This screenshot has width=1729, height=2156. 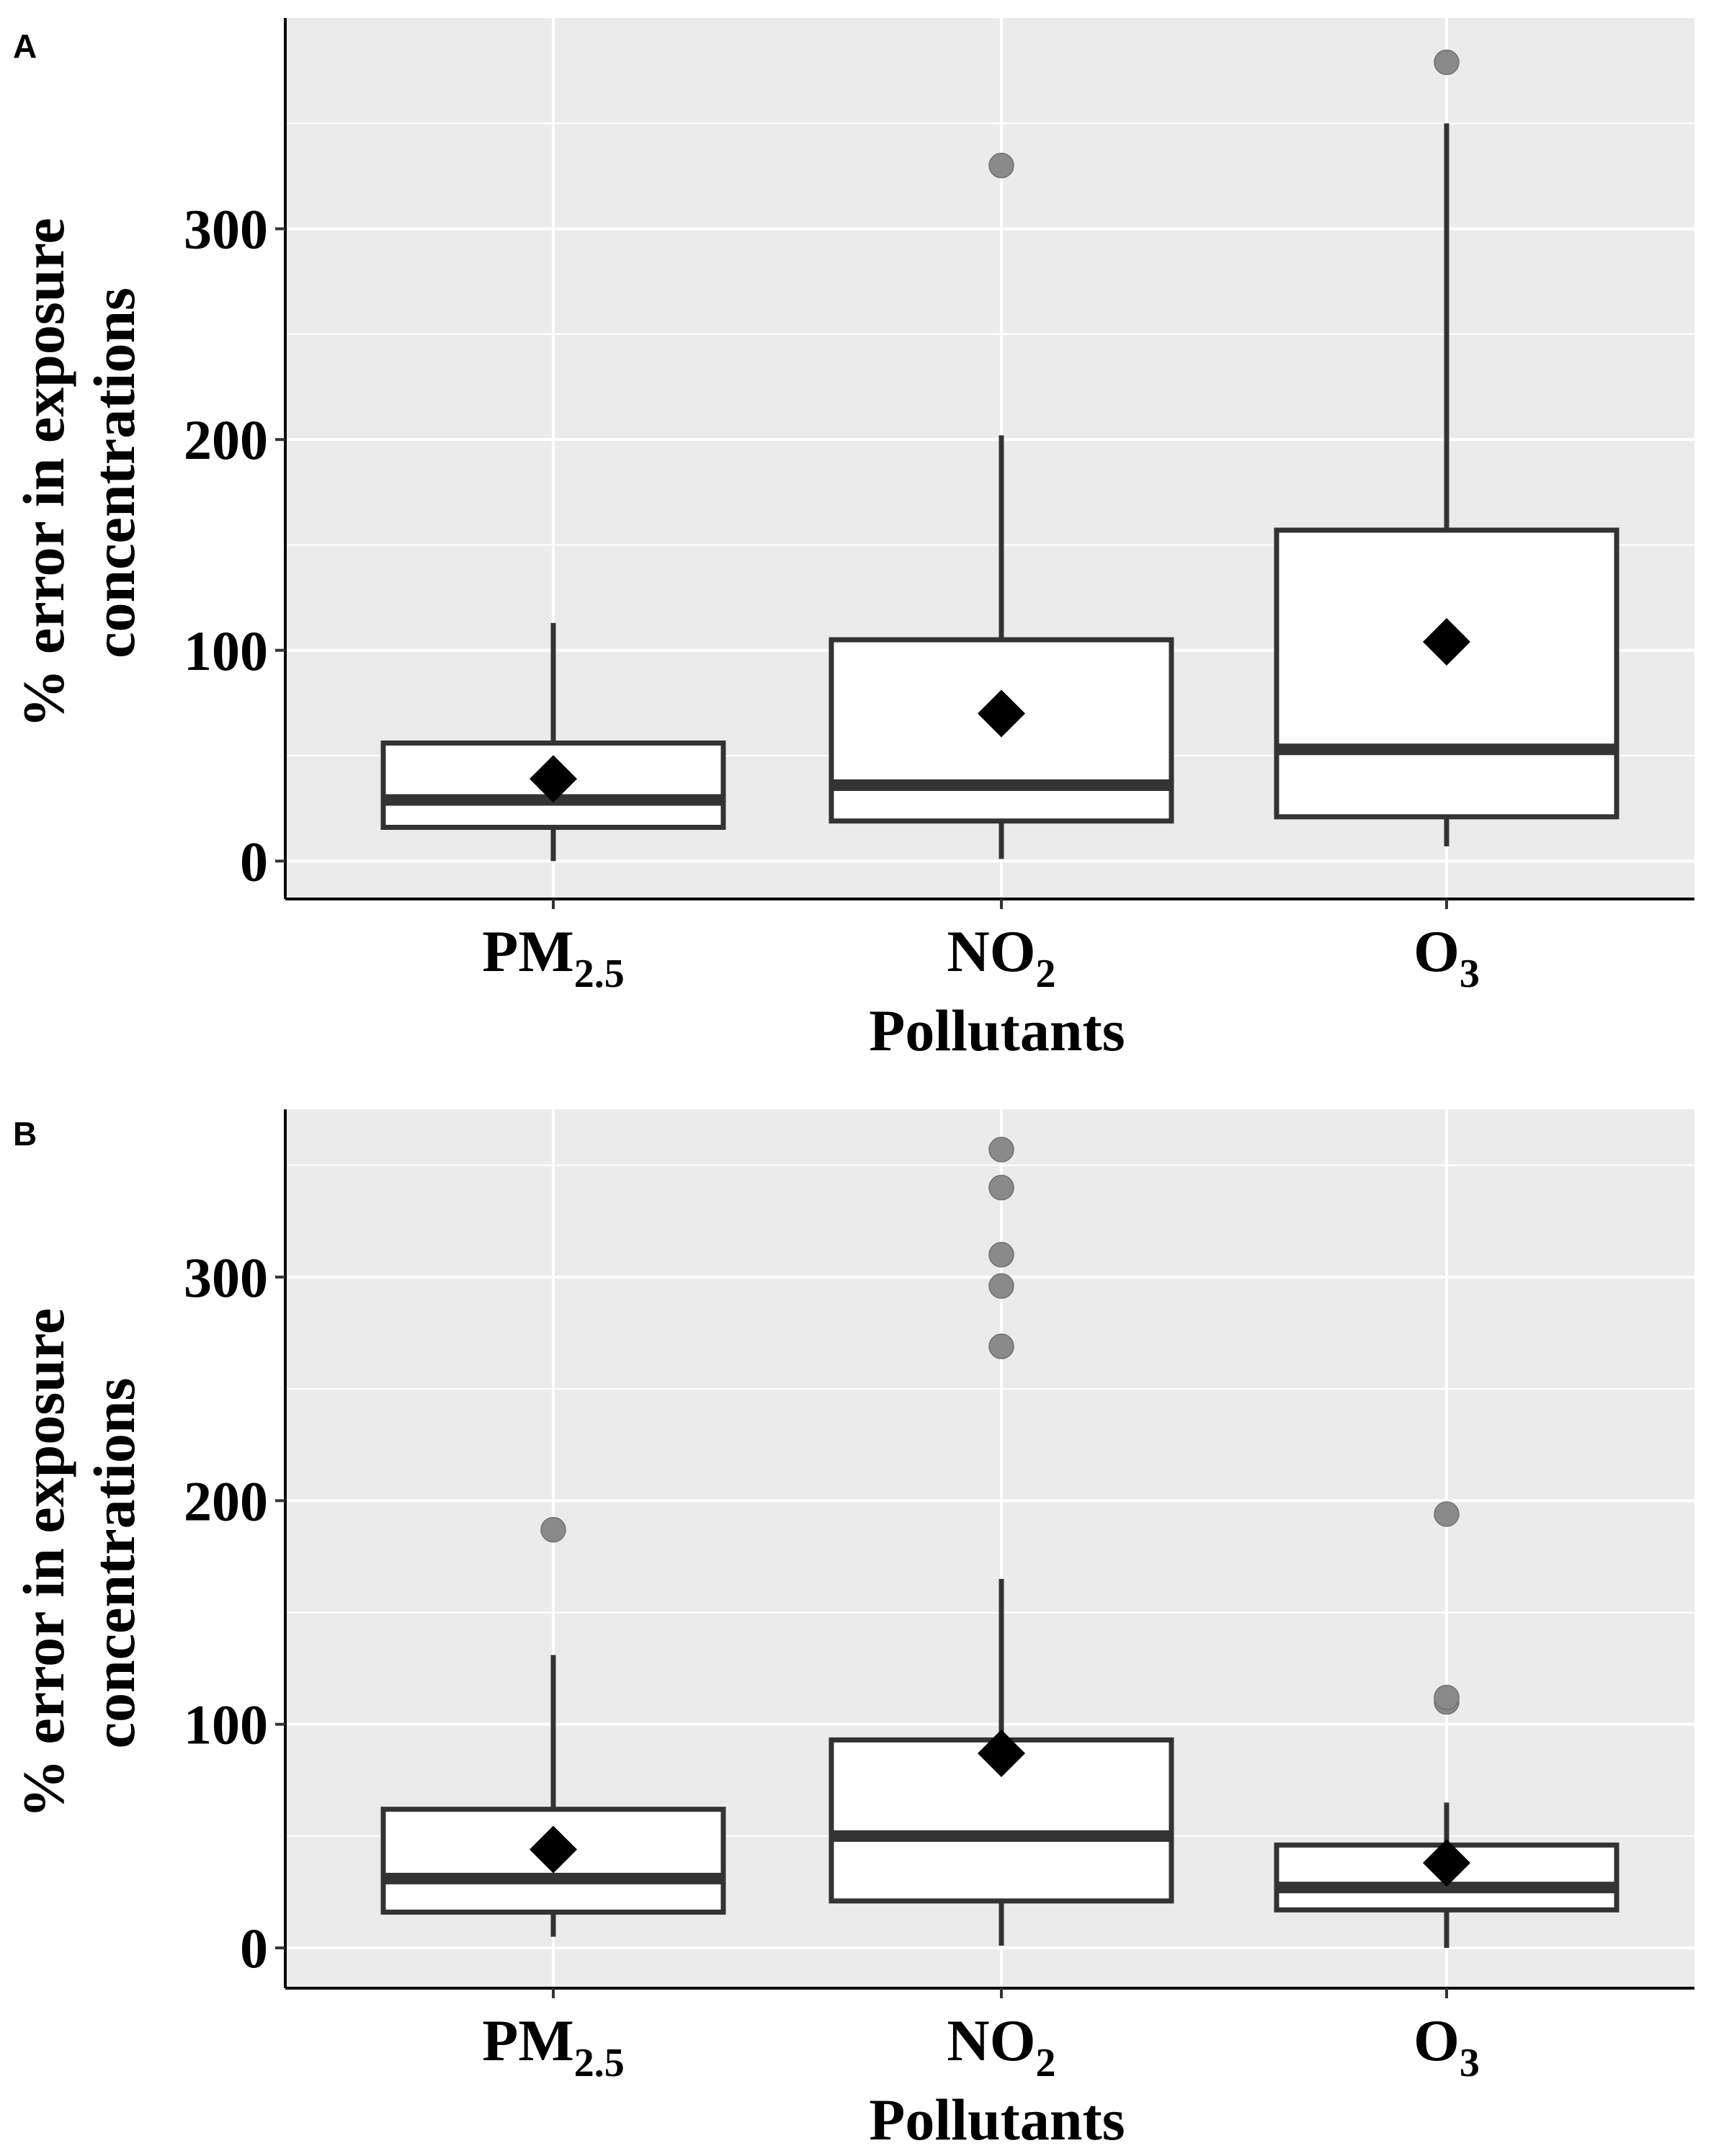 I want to click on panel-letter: A, so click(x=25, y=46).